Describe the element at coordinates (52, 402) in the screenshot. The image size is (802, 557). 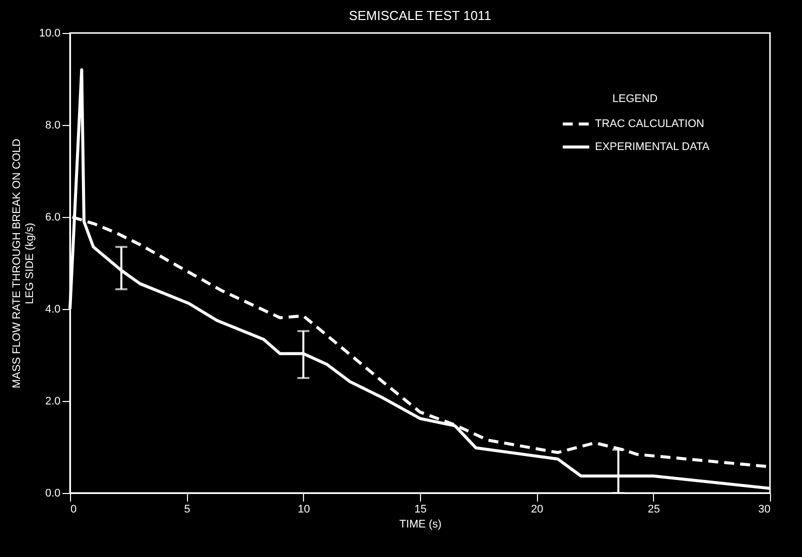
I see `y-tick-label: 2.0` at that location.